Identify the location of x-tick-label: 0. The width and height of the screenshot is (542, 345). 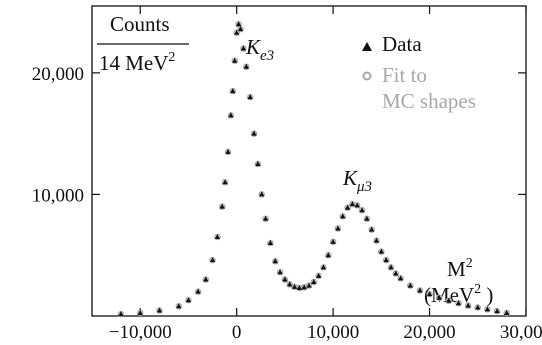
(237, 332).